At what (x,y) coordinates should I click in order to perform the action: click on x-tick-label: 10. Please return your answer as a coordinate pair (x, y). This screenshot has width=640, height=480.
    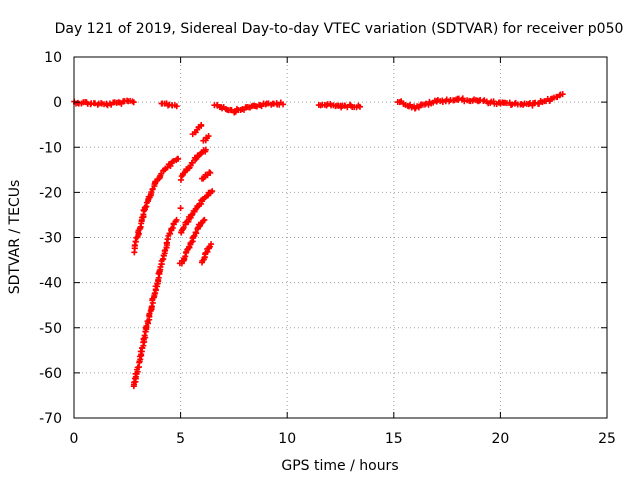
    Looking at the image, I should click on (287, 439).